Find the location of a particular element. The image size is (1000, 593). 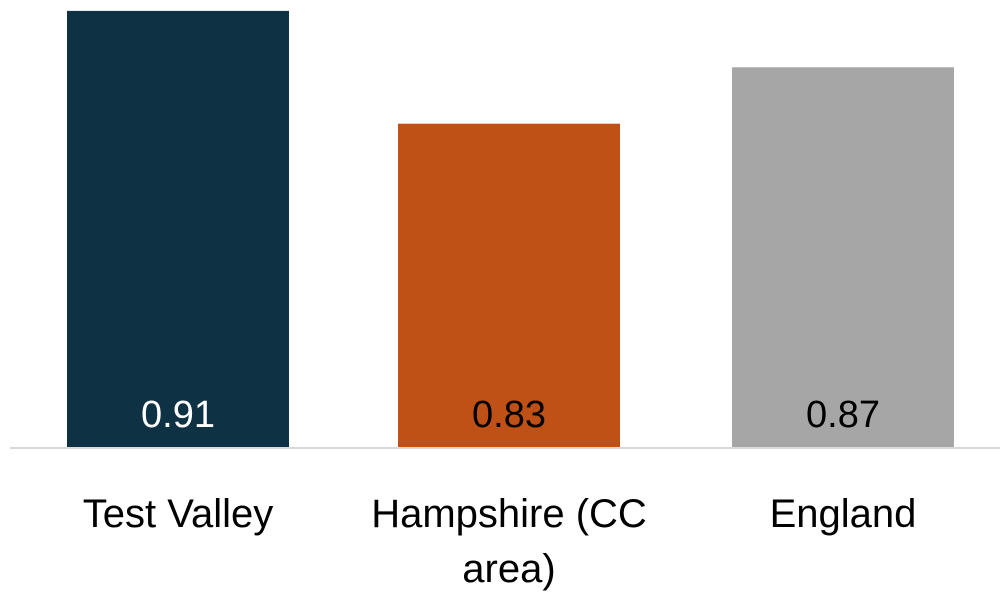

category-label-1: Hampshire (CC area) is located at coordinates (509, 541).